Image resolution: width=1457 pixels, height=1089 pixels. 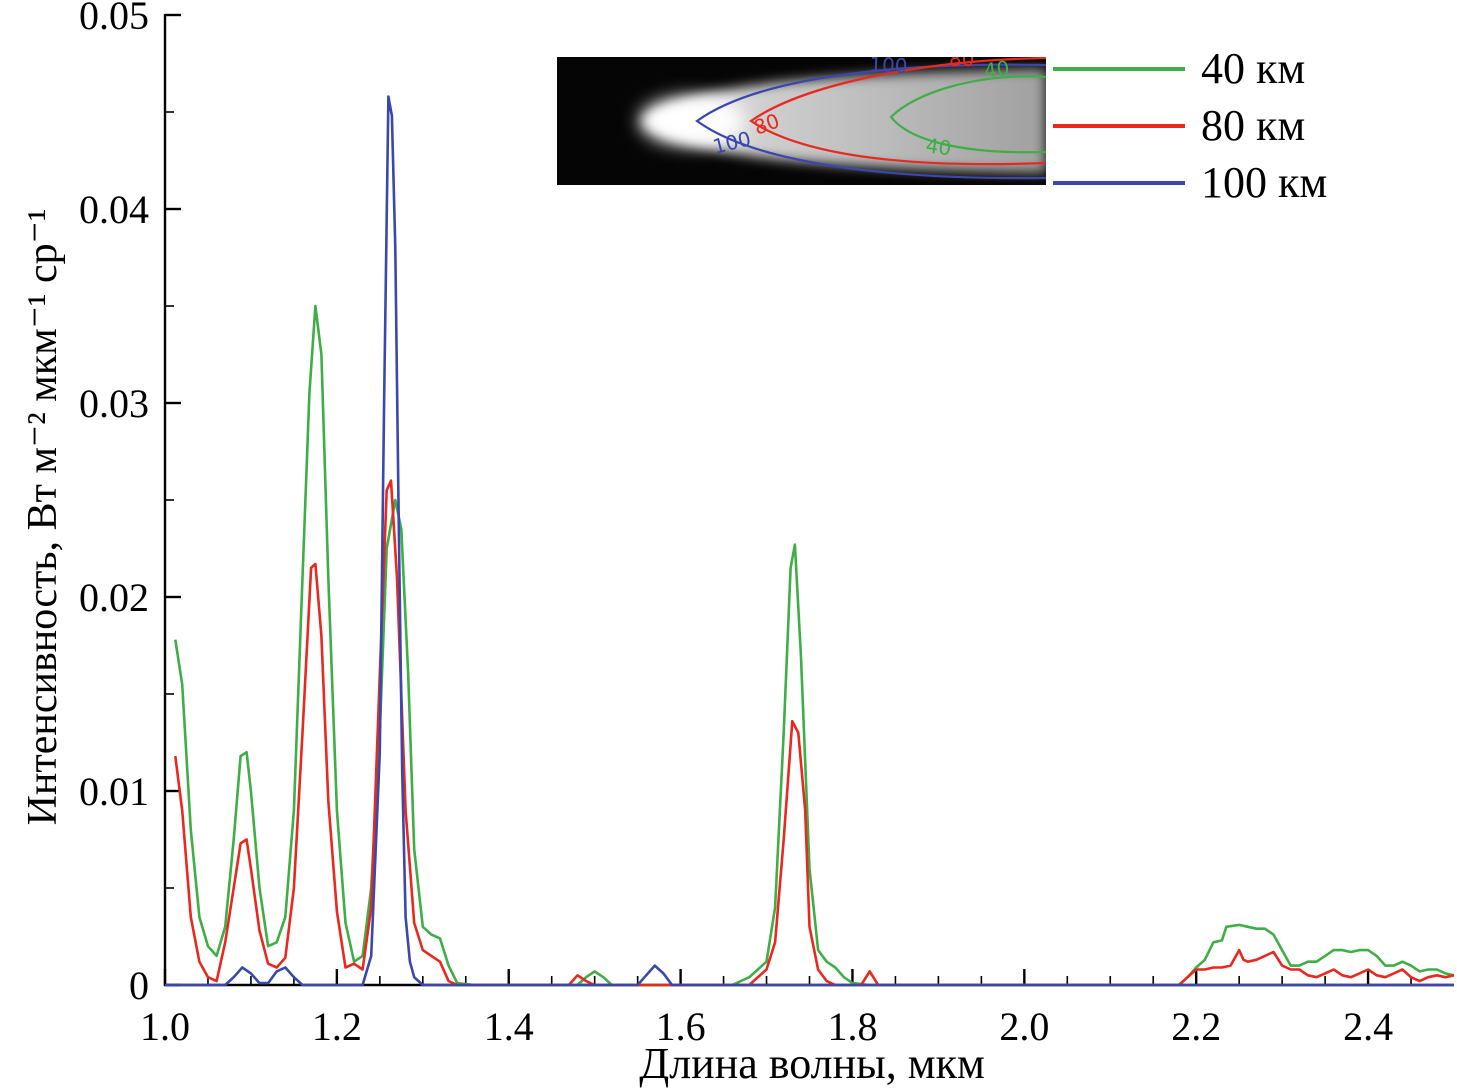 I want to click on contour-label: 80, so click(x=961, y=64).